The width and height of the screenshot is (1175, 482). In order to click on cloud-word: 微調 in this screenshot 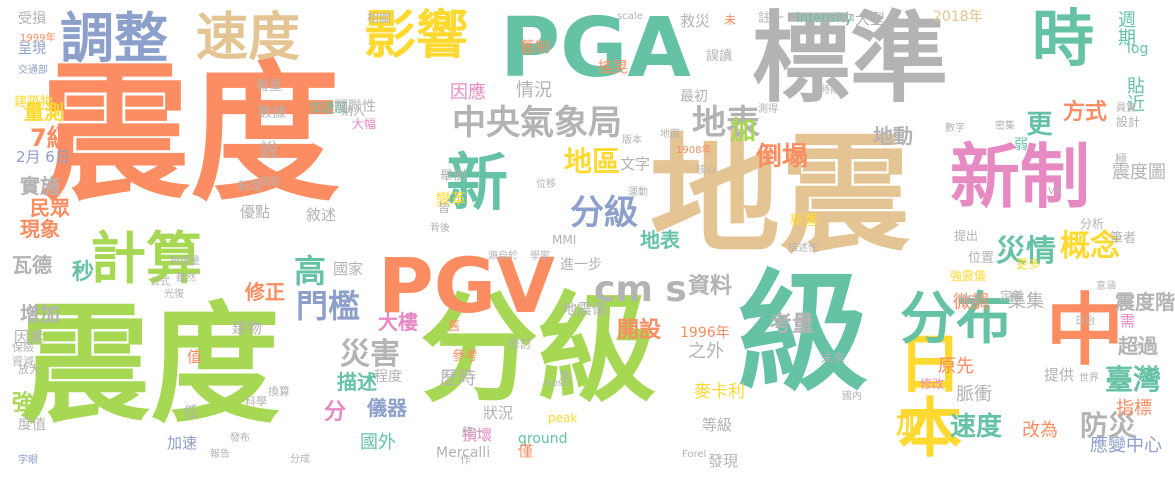, I will do `click(971, 302)`.